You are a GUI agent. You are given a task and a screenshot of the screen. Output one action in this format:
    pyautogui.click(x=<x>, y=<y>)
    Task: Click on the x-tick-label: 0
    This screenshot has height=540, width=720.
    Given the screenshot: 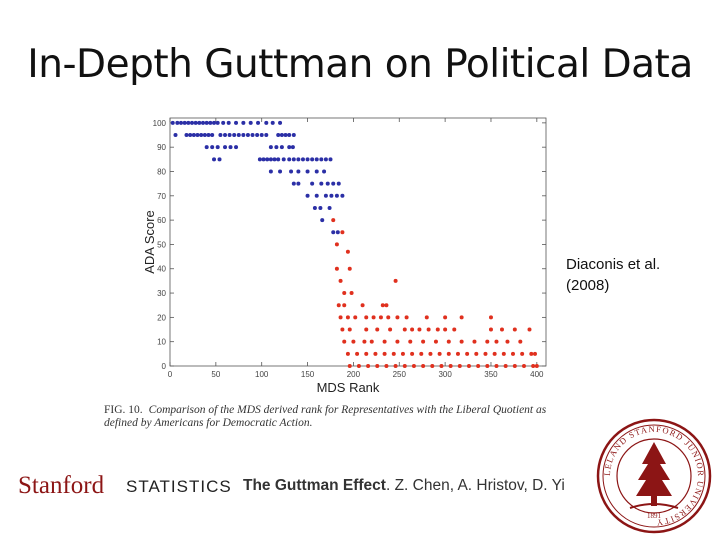 What is the action you would take?
    pyautogui.click(x=170, y=374)
    